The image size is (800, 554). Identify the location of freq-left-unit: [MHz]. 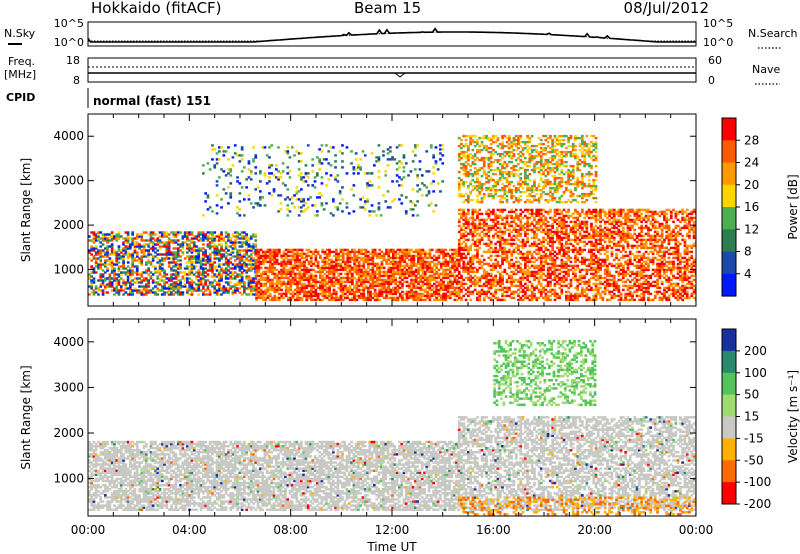
(20, 74).